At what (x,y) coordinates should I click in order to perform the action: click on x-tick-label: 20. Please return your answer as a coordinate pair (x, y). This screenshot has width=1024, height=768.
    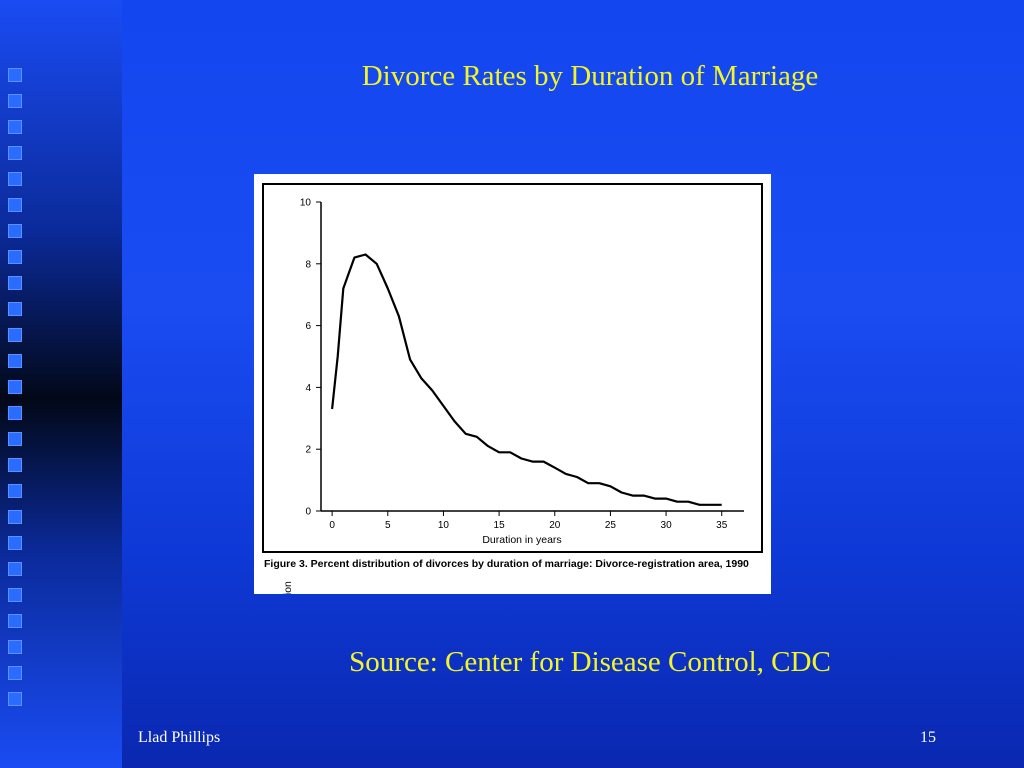
    Looking at the image, I should click on (555, 525).